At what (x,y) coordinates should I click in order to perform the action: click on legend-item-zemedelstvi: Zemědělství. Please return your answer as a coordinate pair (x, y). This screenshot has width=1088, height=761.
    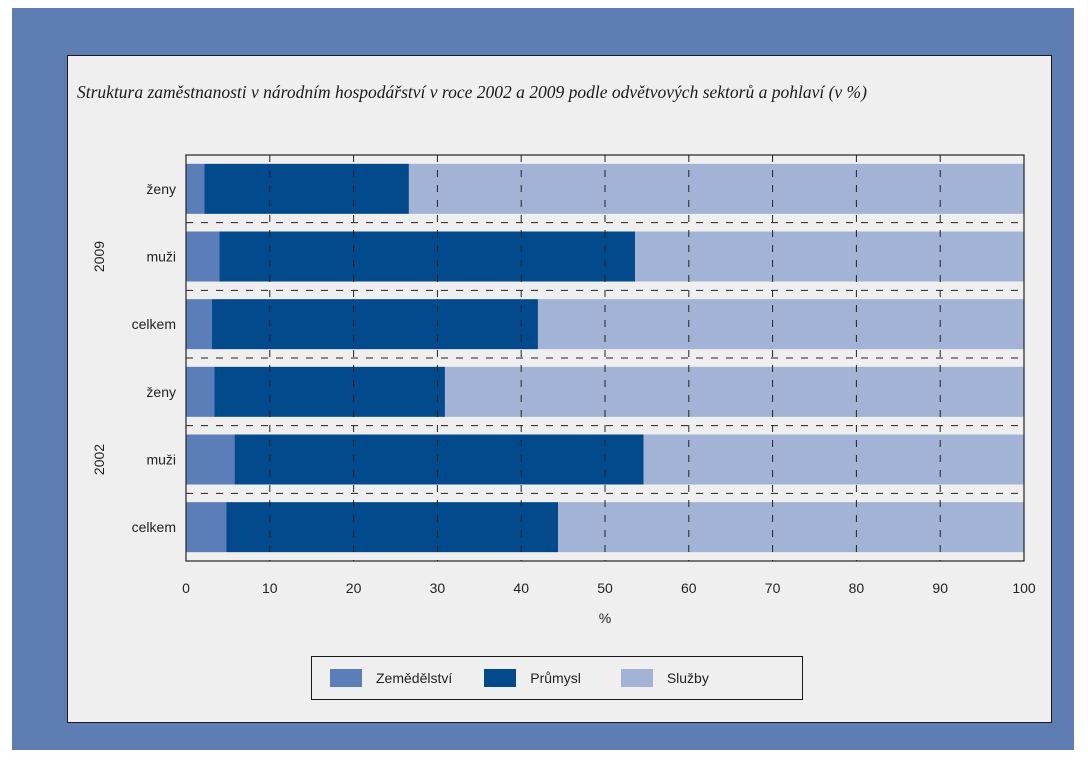
    Looking at the image, I should click on (391, 678).